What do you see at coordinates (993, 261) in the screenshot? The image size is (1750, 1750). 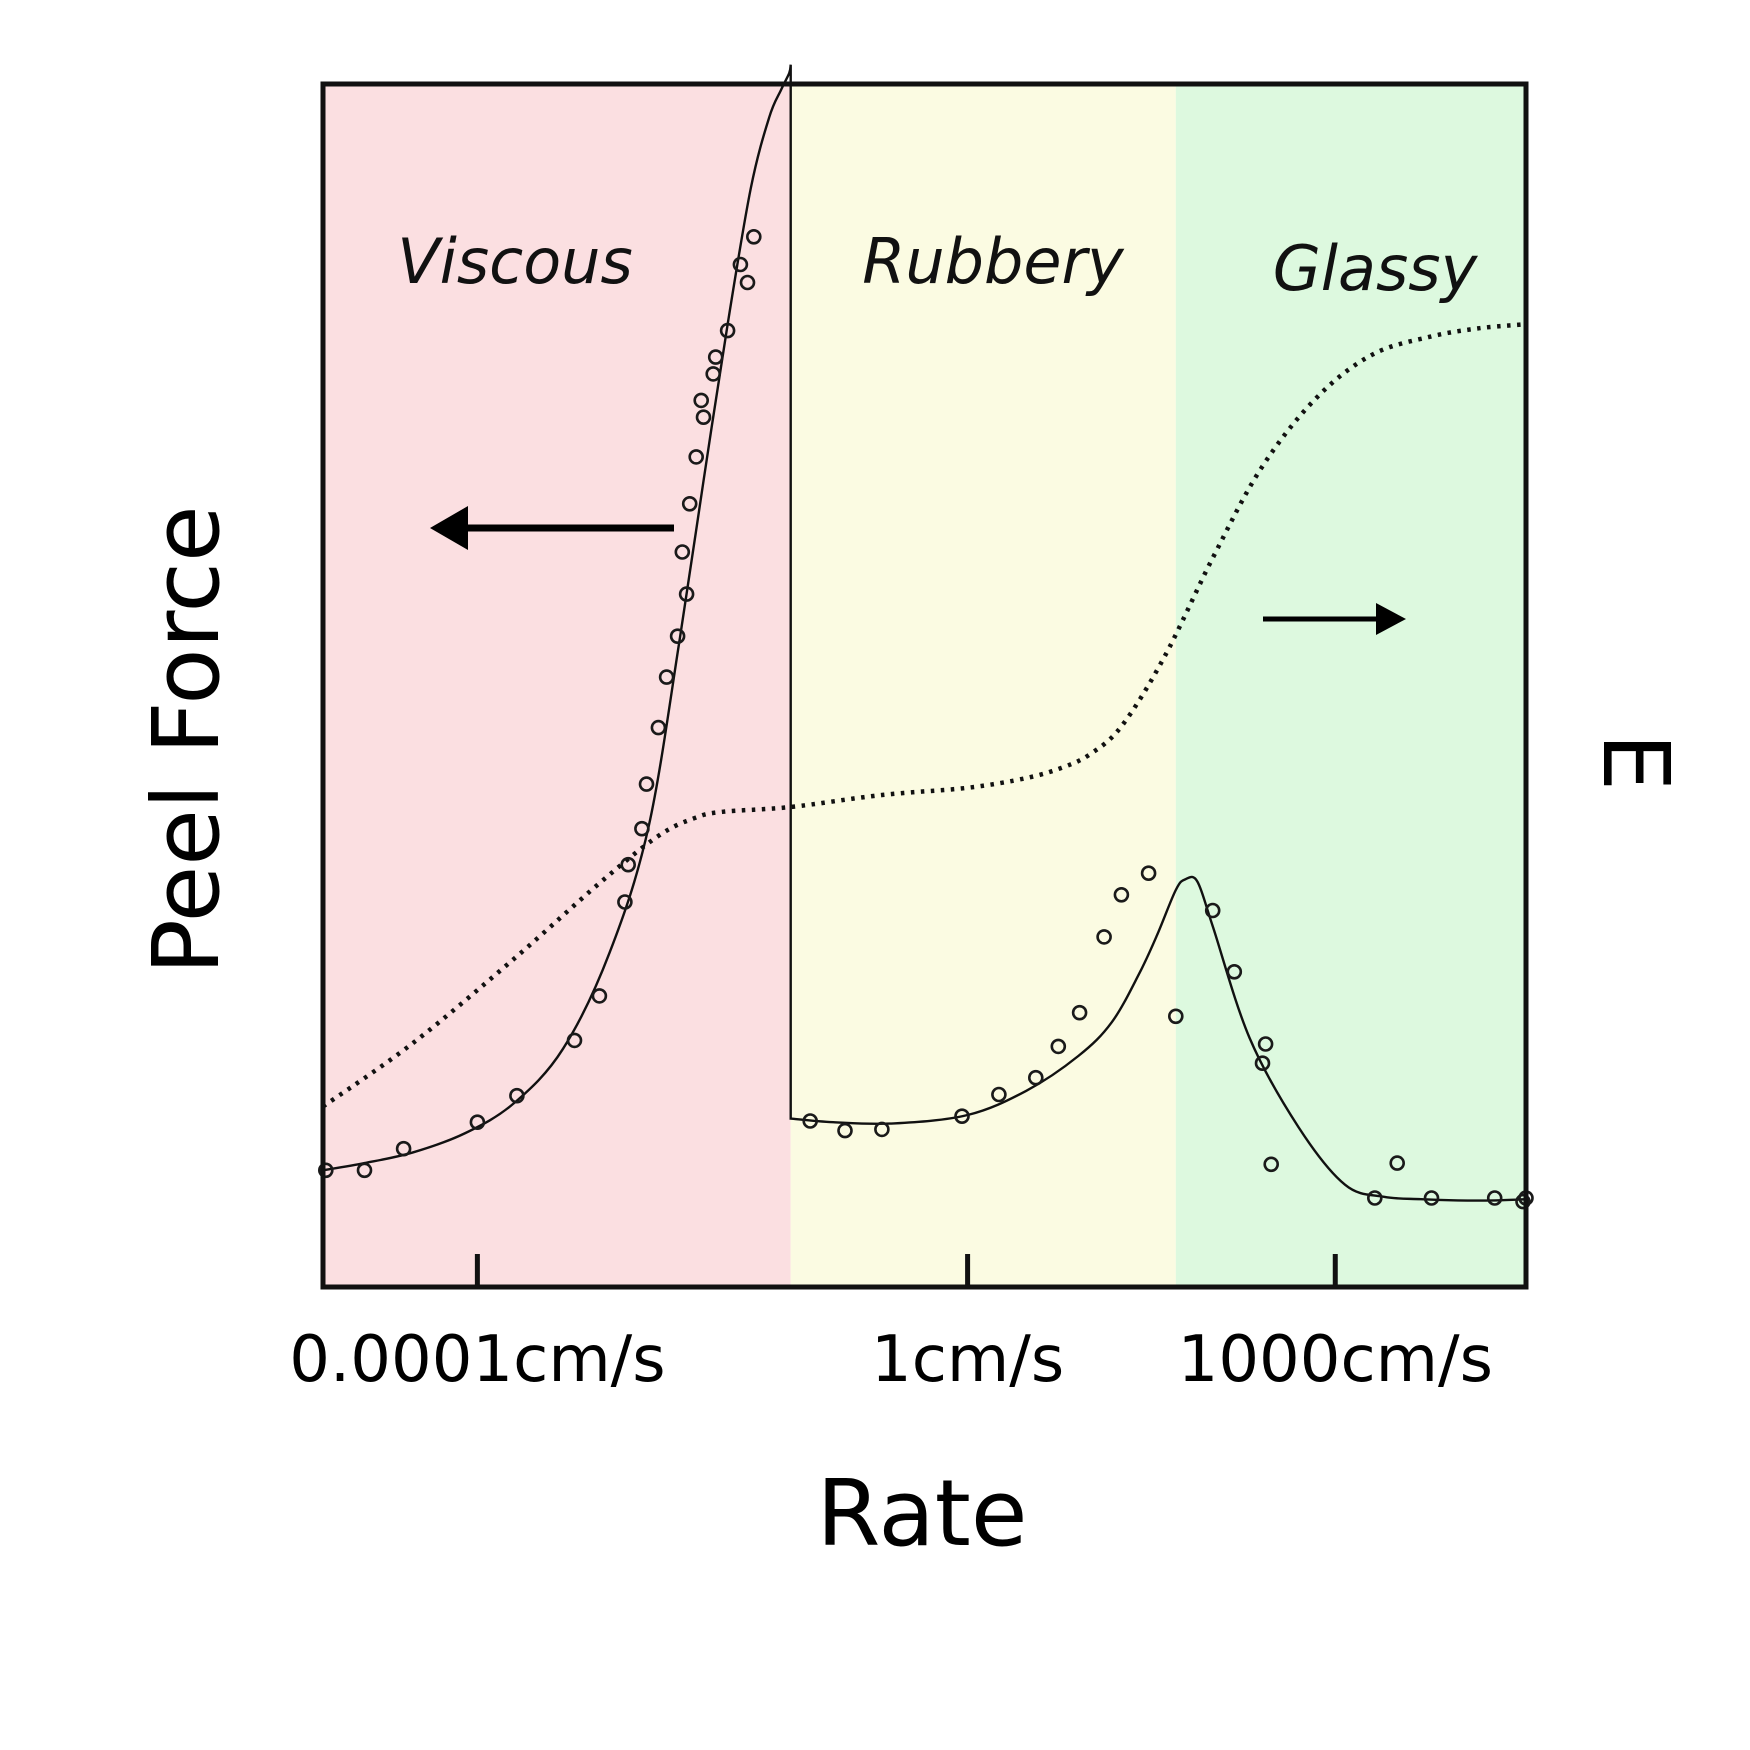 I see `region-label-rubbery: Rubbery` at bounding box center [993, 261].